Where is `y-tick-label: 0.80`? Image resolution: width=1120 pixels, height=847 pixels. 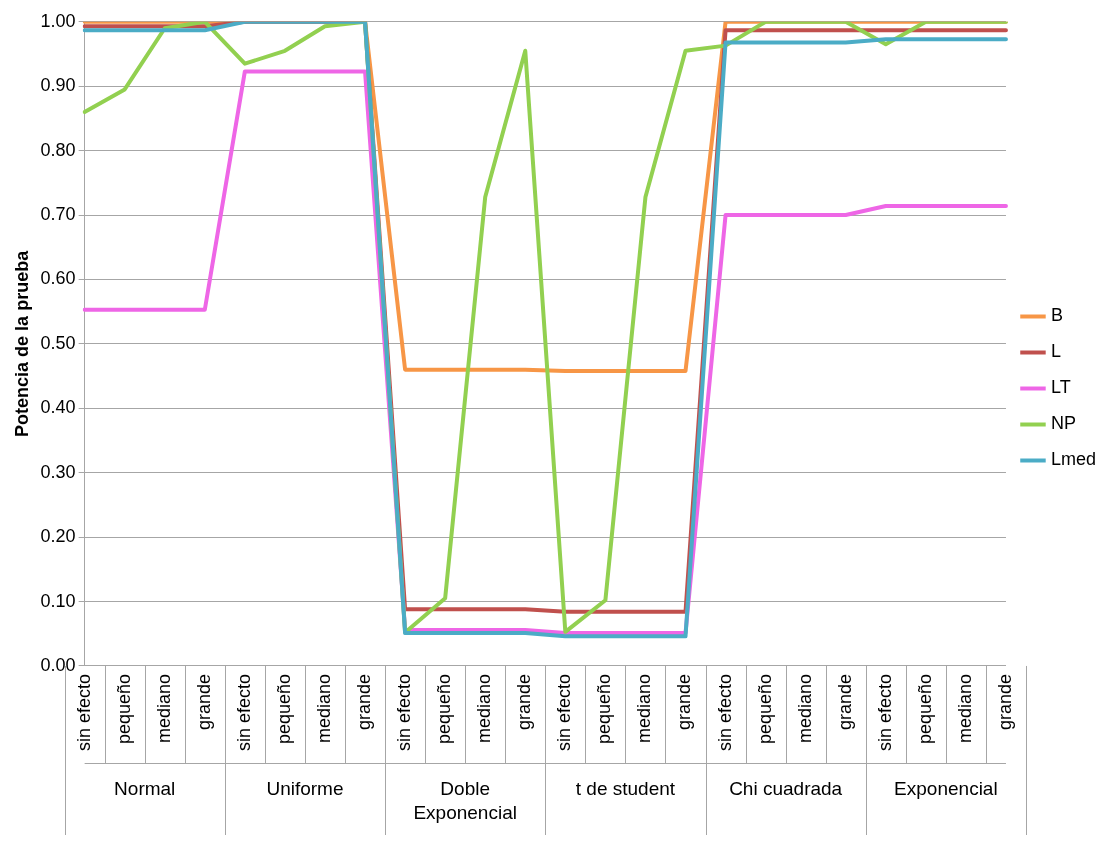 y-tick-label: 0.80 is located at coordinates (58, 149).